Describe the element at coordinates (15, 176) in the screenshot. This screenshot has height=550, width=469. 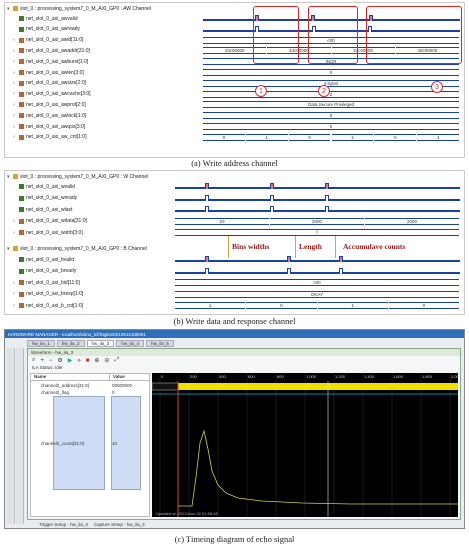
I see `group-icon` at that location.